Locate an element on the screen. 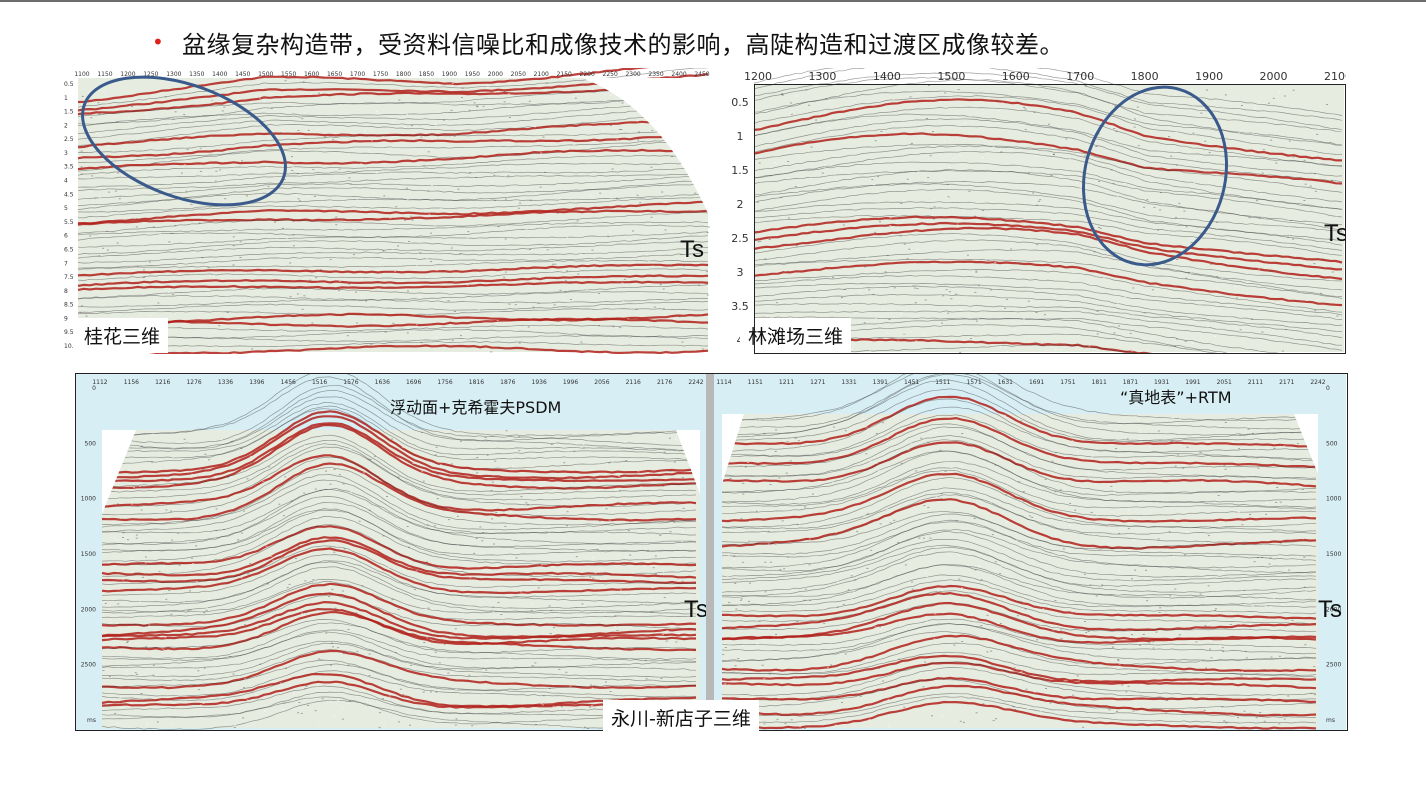 The height and width of the screenshot is (803, 1426). x-tick-label: 1756 is located at coordinates (444, 382).